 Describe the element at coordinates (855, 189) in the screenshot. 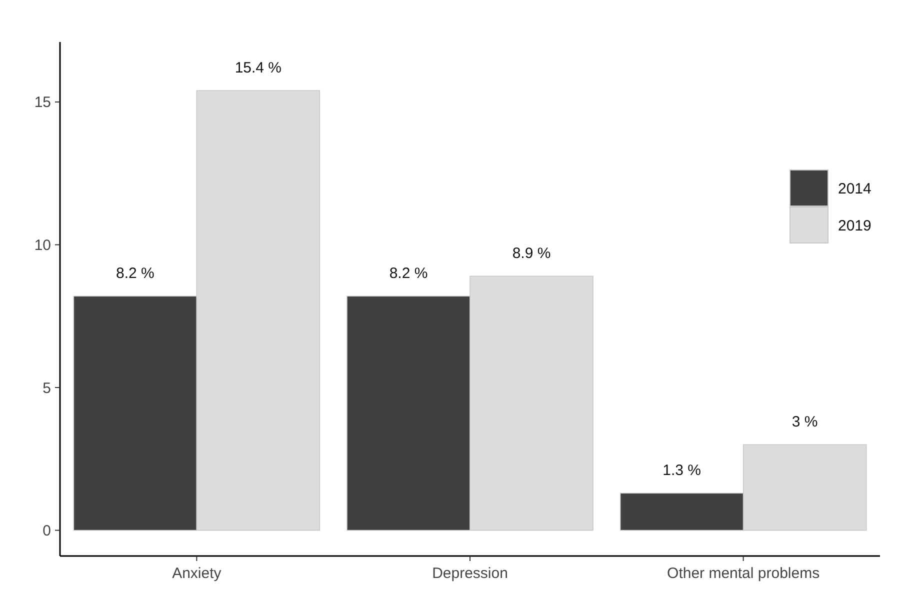

I see `legend-label: 2014` at that location.